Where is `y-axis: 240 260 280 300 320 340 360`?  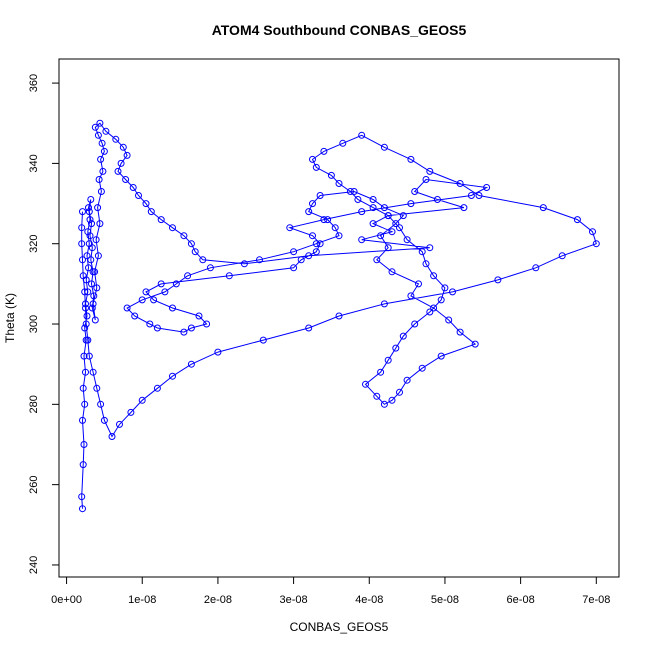 y-axis: 240 260 280 300 320 340 360 is located at coordinates (44, 324).